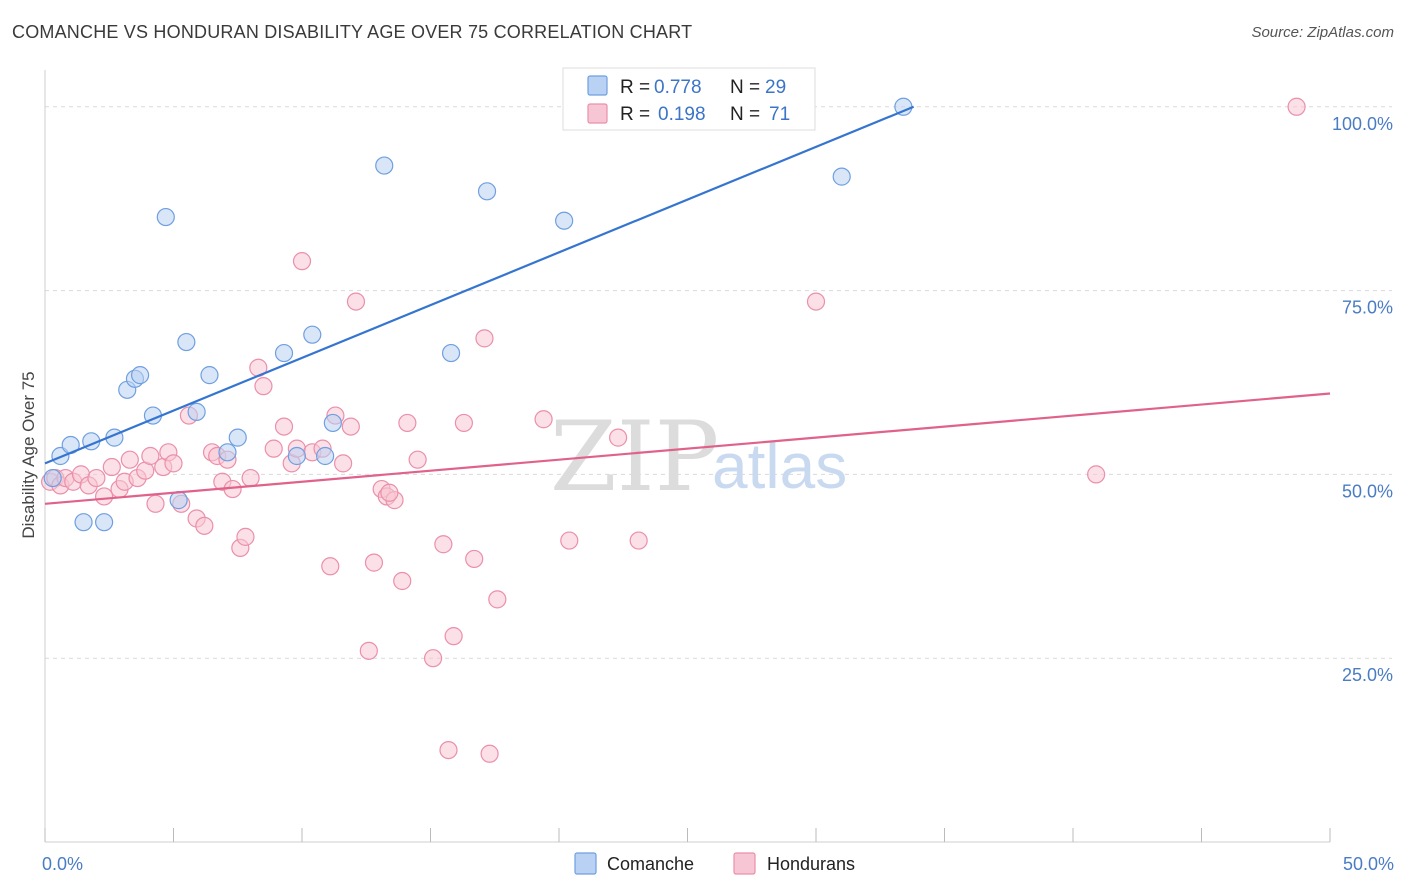 This screenshot has height=892, width=1406. What do you see at coordinates (678, 87) in the screenshot?
I see `legend-r-value-comanche: 0.778` at bounding box center [678, 87].